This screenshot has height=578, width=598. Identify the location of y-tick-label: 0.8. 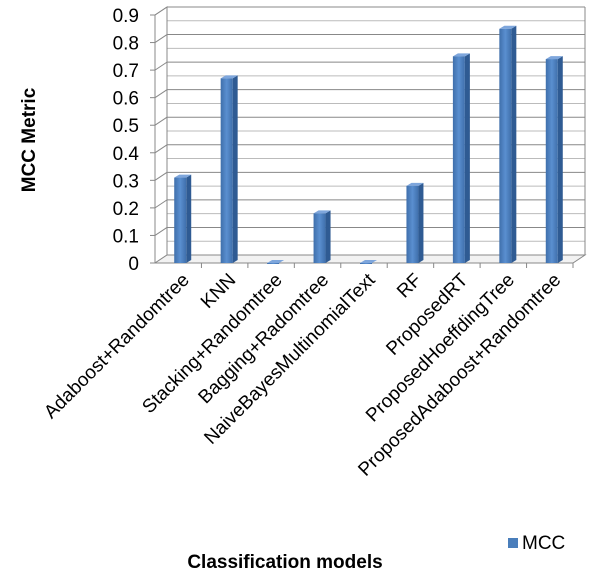
(126, 44).